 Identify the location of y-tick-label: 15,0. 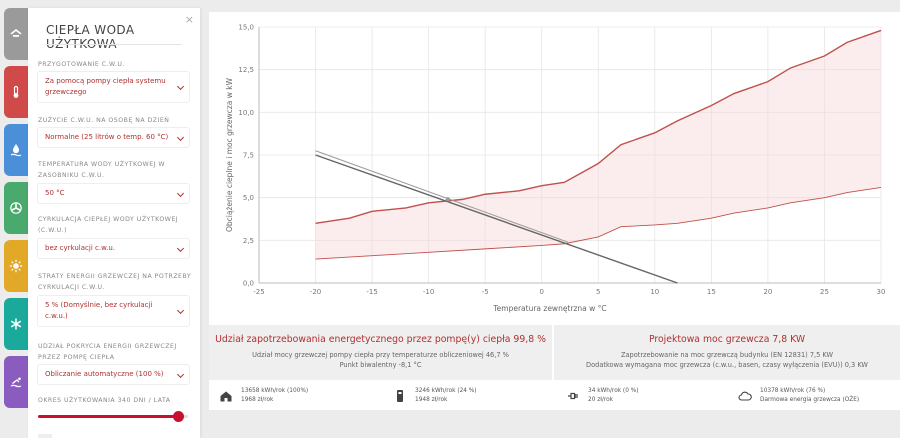
(246, 28).